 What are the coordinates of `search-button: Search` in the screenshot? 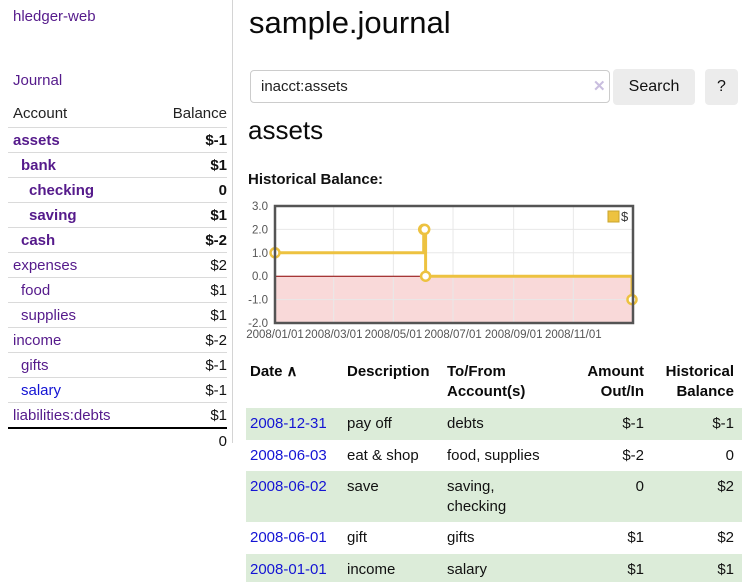 It's located at (654, 87).